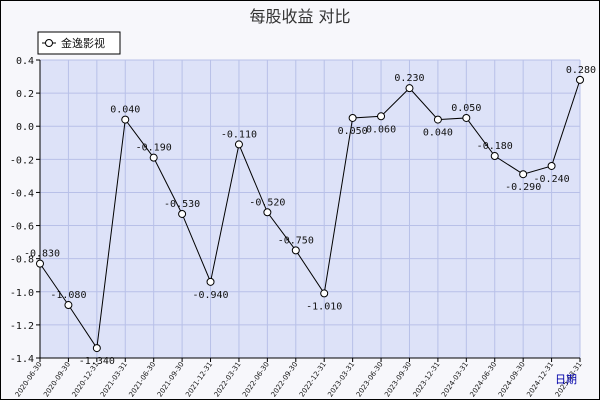  I want to click on legend-box, so click(79, 43).